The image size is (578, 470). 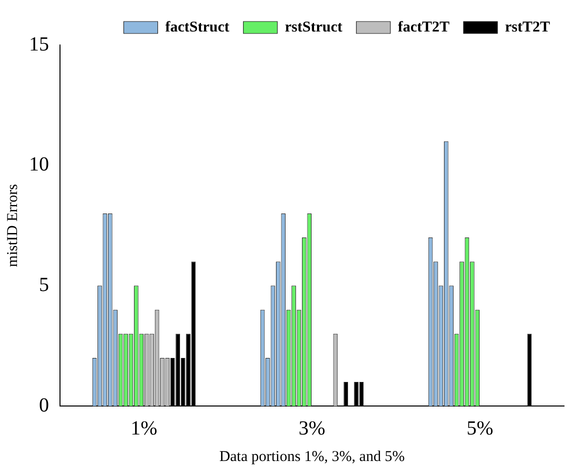 What do you see at coordinates (527, 27) in the screenshot?
I see `legend-label: rstT2T` at bounding box center [527, 27].